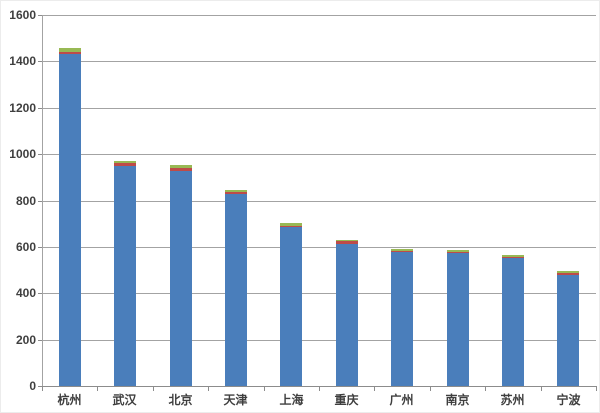 The image size is (600, 413). Describe the element at coordinates (291, 306) in the screenshot. I see `bar-segment-blue-上海` at that location.